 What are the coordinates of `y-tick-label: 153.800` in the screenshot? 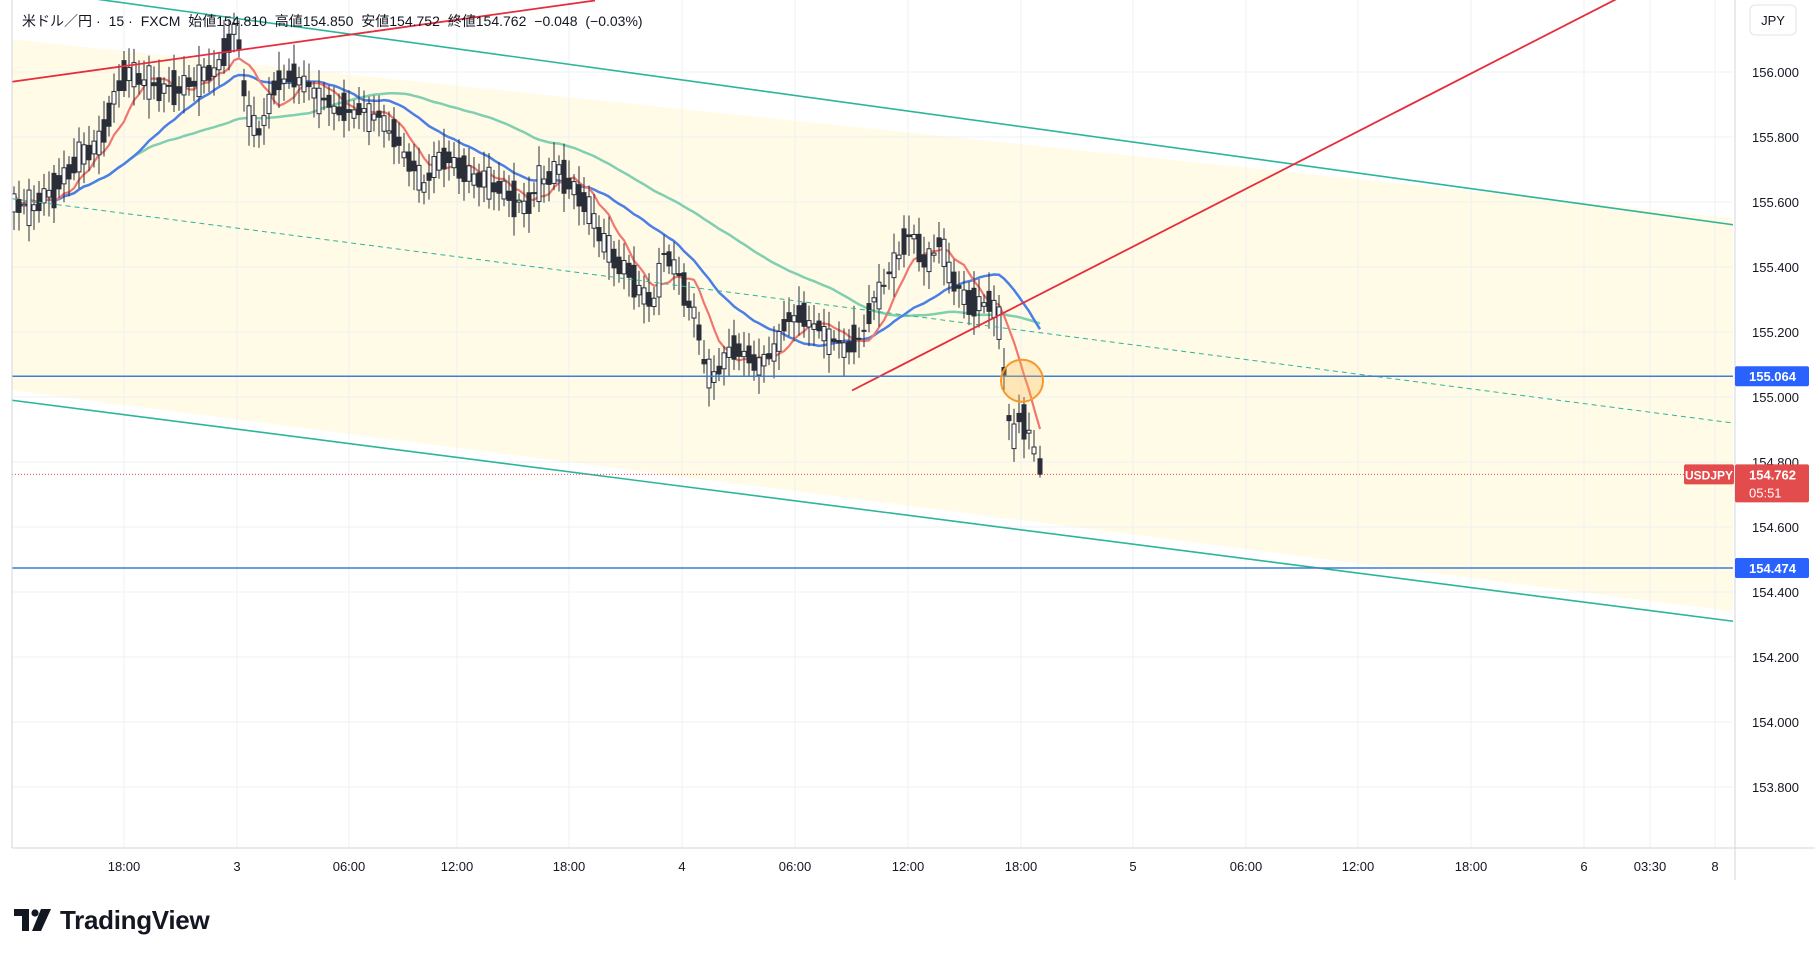 It's located at (1775, 787).